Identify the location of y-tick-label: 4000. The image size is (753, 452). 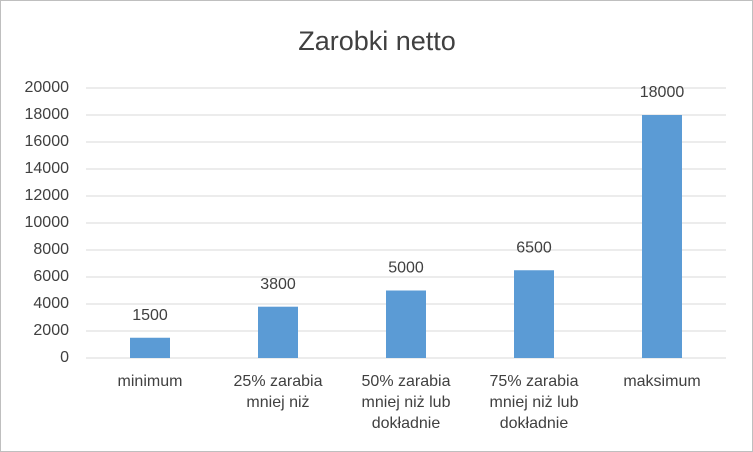
(51, 303).